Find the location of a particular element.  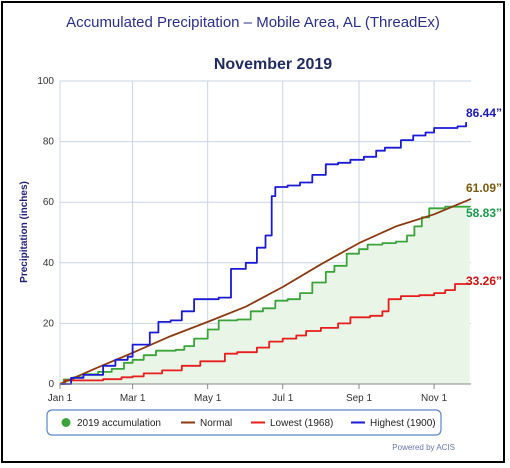

y-tick-label: 20 is located at coordinates (49, 323).